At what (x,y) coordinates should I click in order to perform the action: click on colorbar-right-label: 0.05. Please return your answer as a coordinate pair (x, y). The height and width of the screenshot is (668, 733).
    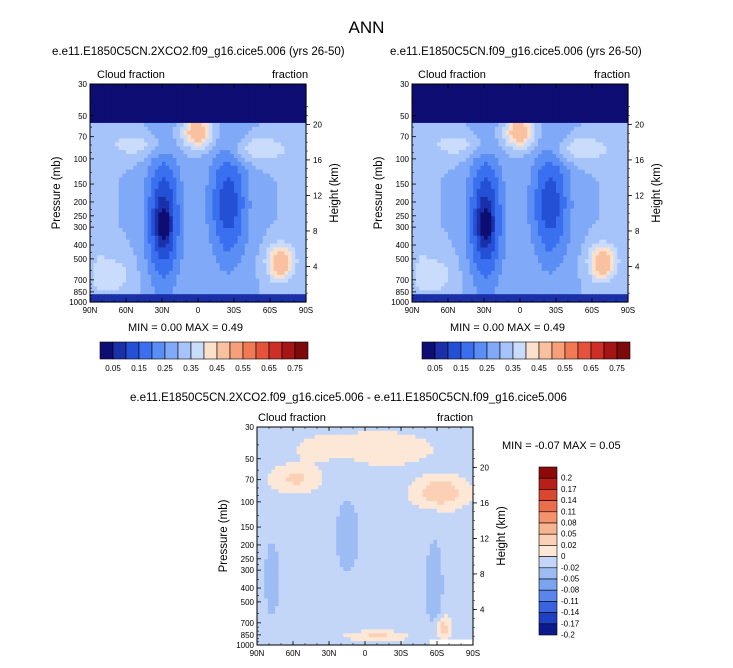
    Looking at the image, I should click on (435, 368).